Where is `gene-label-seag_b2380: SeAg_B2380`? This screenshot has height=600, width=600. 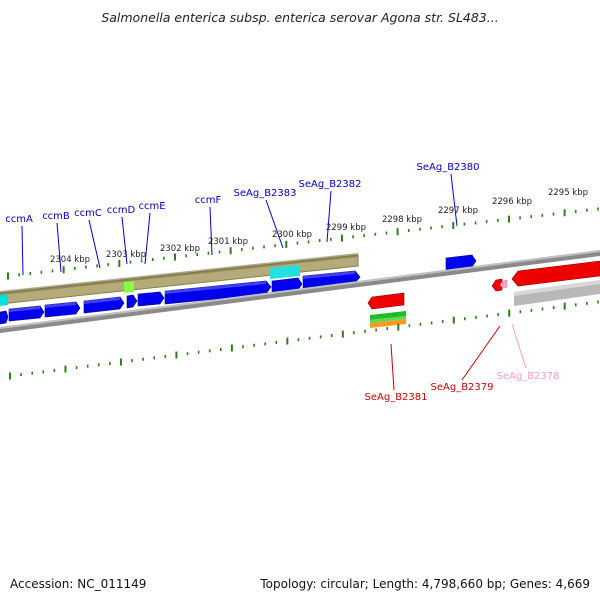 gene-label-seag_b2380: SeAg_B2380 is located at coordinates (448, 167).